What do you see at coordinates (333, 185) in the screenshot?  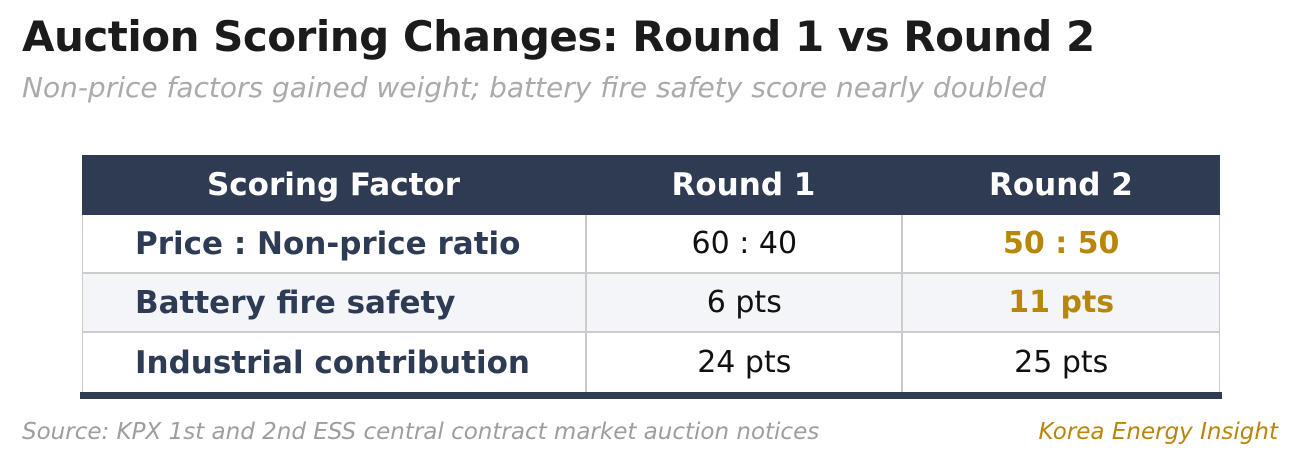 I see `column-header-scoring-factor: Scoring Factor` at bounding box center [333, 185].